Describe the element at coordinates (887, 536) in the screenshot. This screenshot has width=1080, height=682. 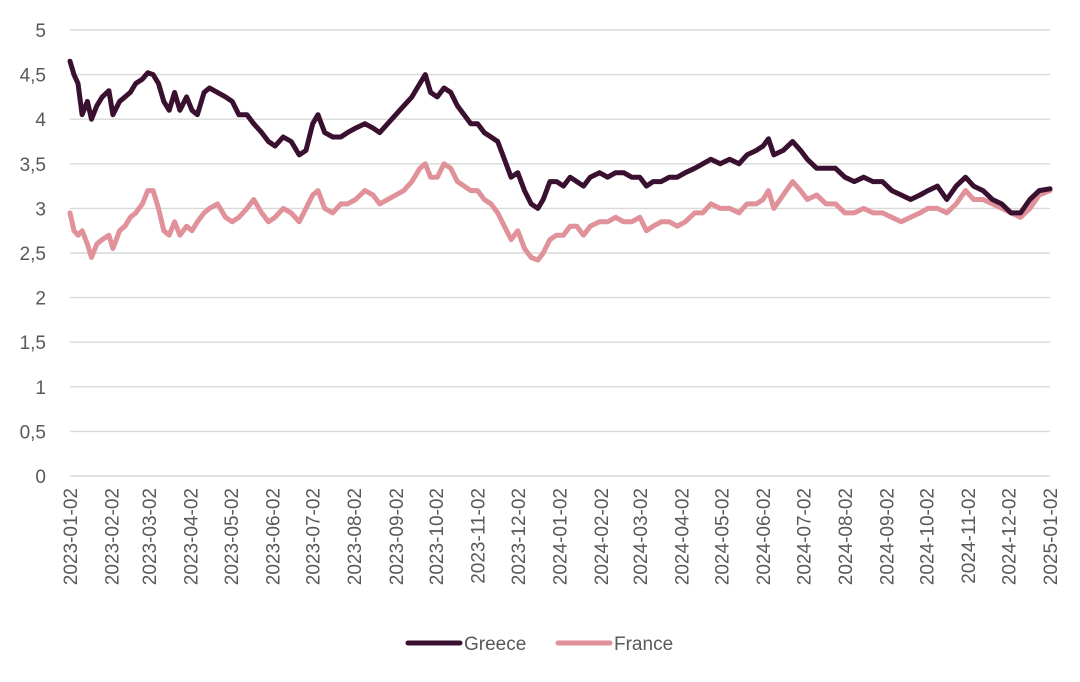
I see `x-tick-label: 2024-09-02` at that location.